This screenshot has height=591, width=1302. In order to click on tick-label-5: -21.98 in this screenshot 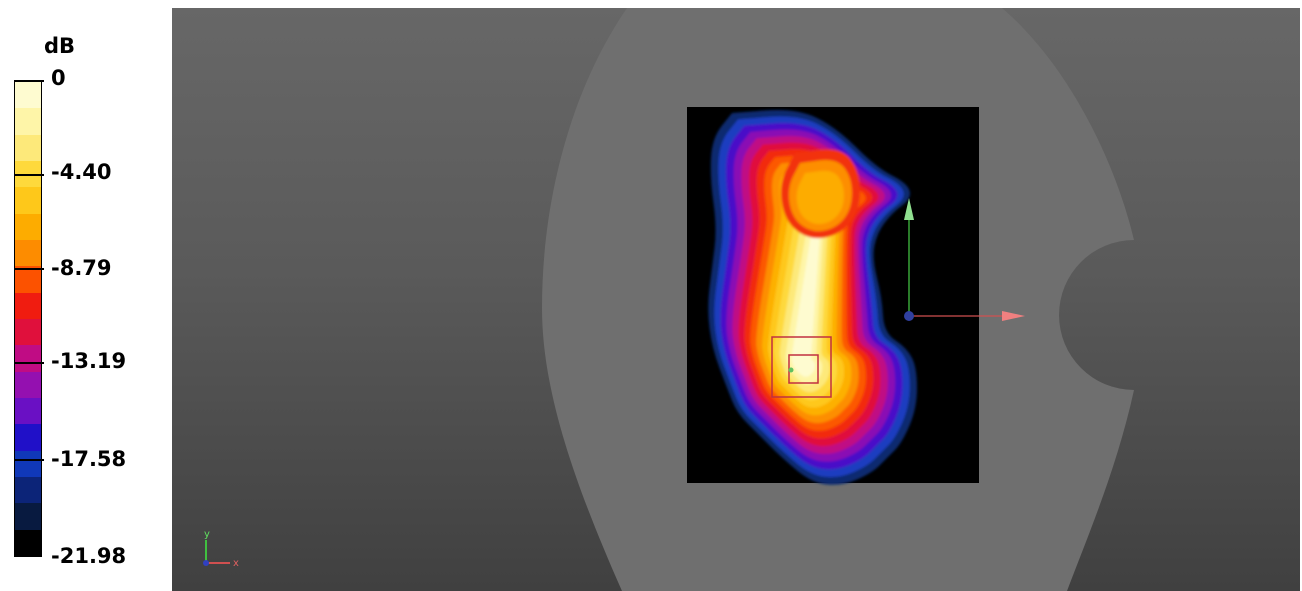, I will do `click(89, 556)`.